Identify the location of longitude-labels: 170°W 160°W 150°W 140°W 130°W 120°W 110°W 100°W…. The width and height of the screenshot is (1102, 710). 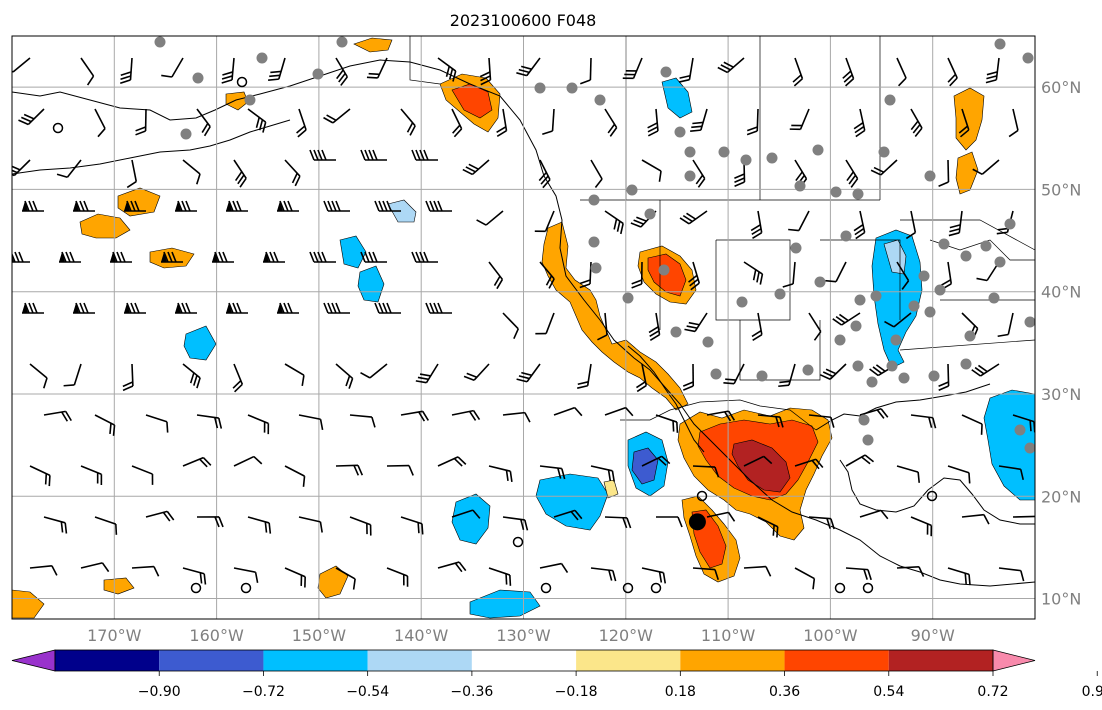
(521, 635).